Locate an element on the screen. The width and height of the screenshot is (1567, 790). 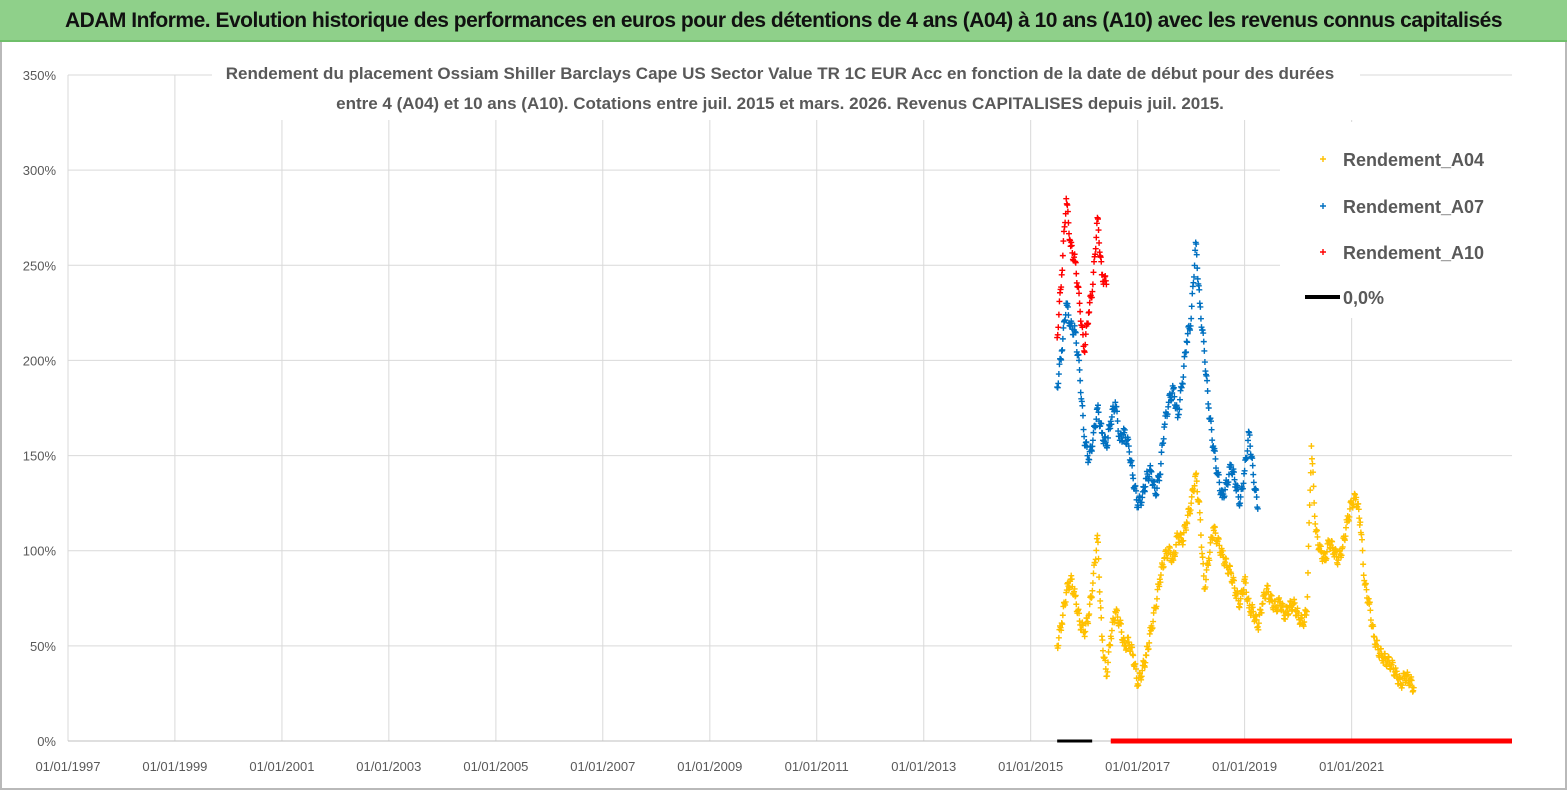
y-tick-label: 200% is located at coordinates (40, 360).